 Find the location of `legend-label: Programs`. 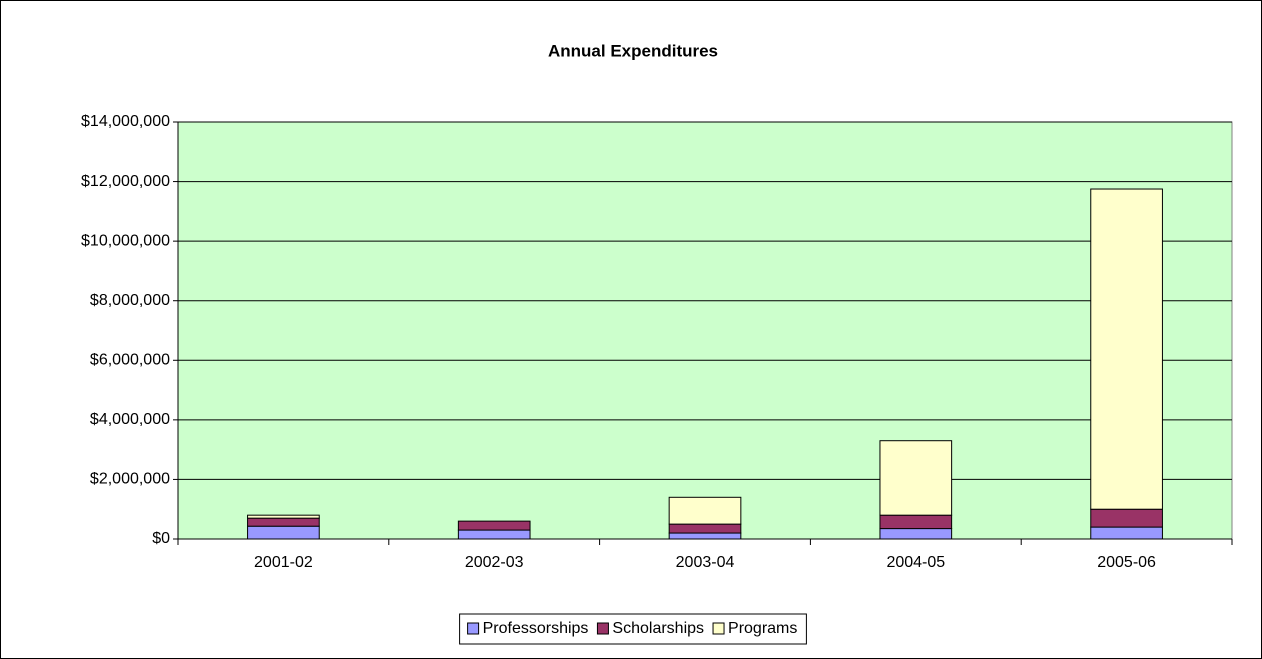

legend-label: Programs is located at coordinates (762, 628).